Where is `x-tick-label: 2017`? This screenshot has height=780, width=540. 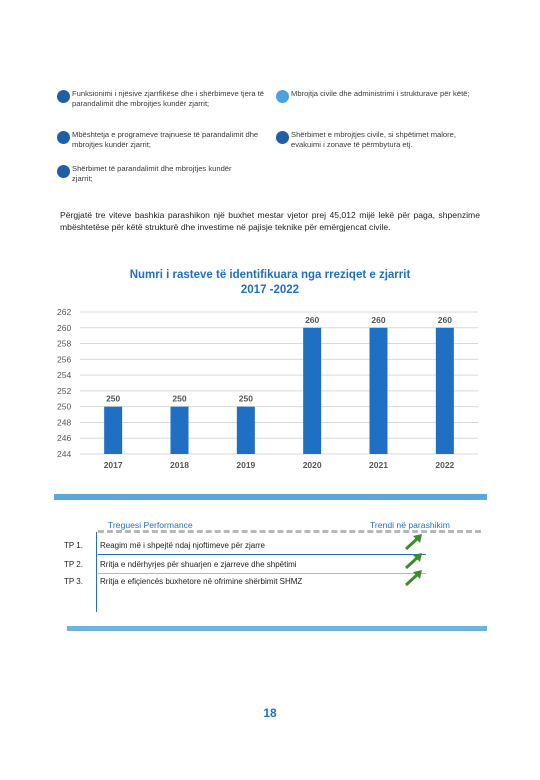
x-tick-label: 2017 is located at coordinates (113, 465).